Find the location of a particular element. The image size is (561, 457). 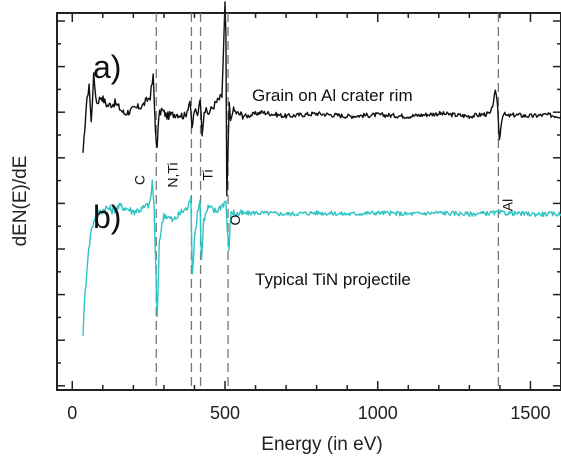

x-tick-labels: 0 500 1000 1500 is located at coordinates (308, 413).